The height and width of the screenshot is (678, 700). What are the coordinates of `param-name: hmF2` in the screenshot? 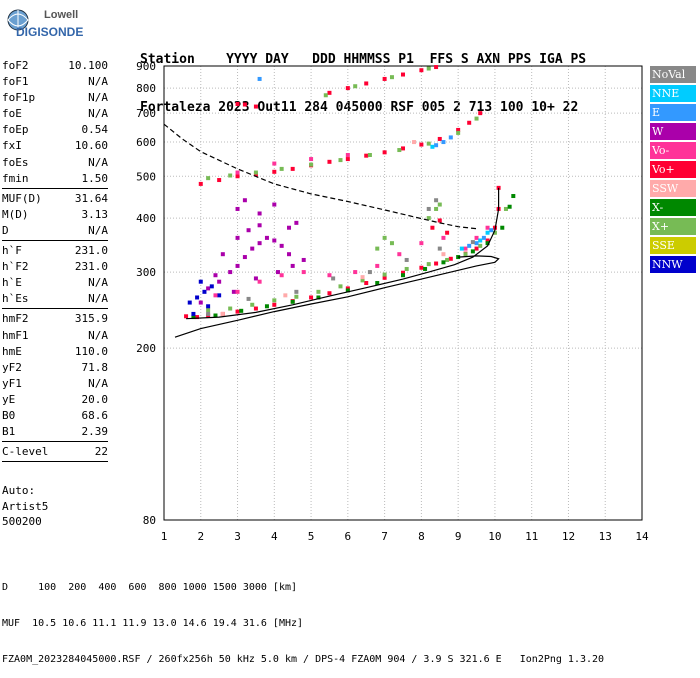 It's located at (15, 319).